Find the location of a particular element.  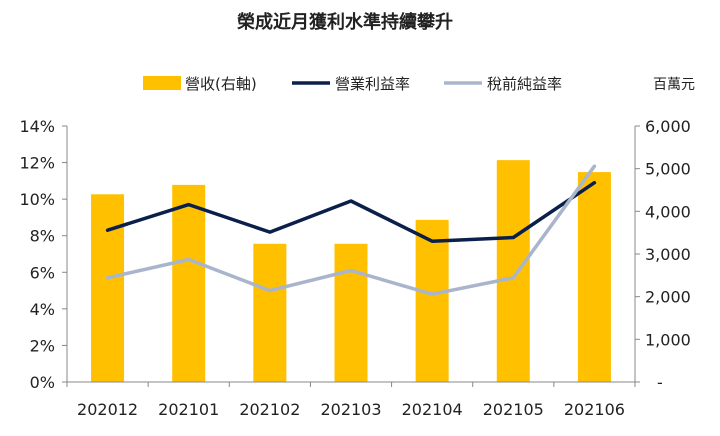

legend-label-revenue: 營收(右軸) is located at coordinates (221, 84).